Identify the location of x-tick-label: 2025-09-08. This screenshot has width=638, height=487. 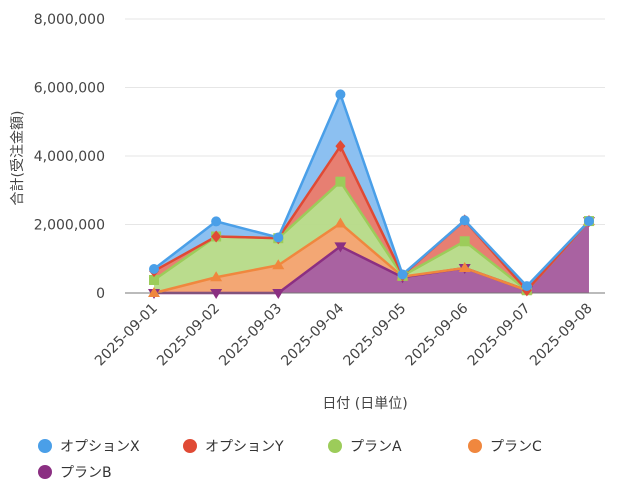
(561, 335).